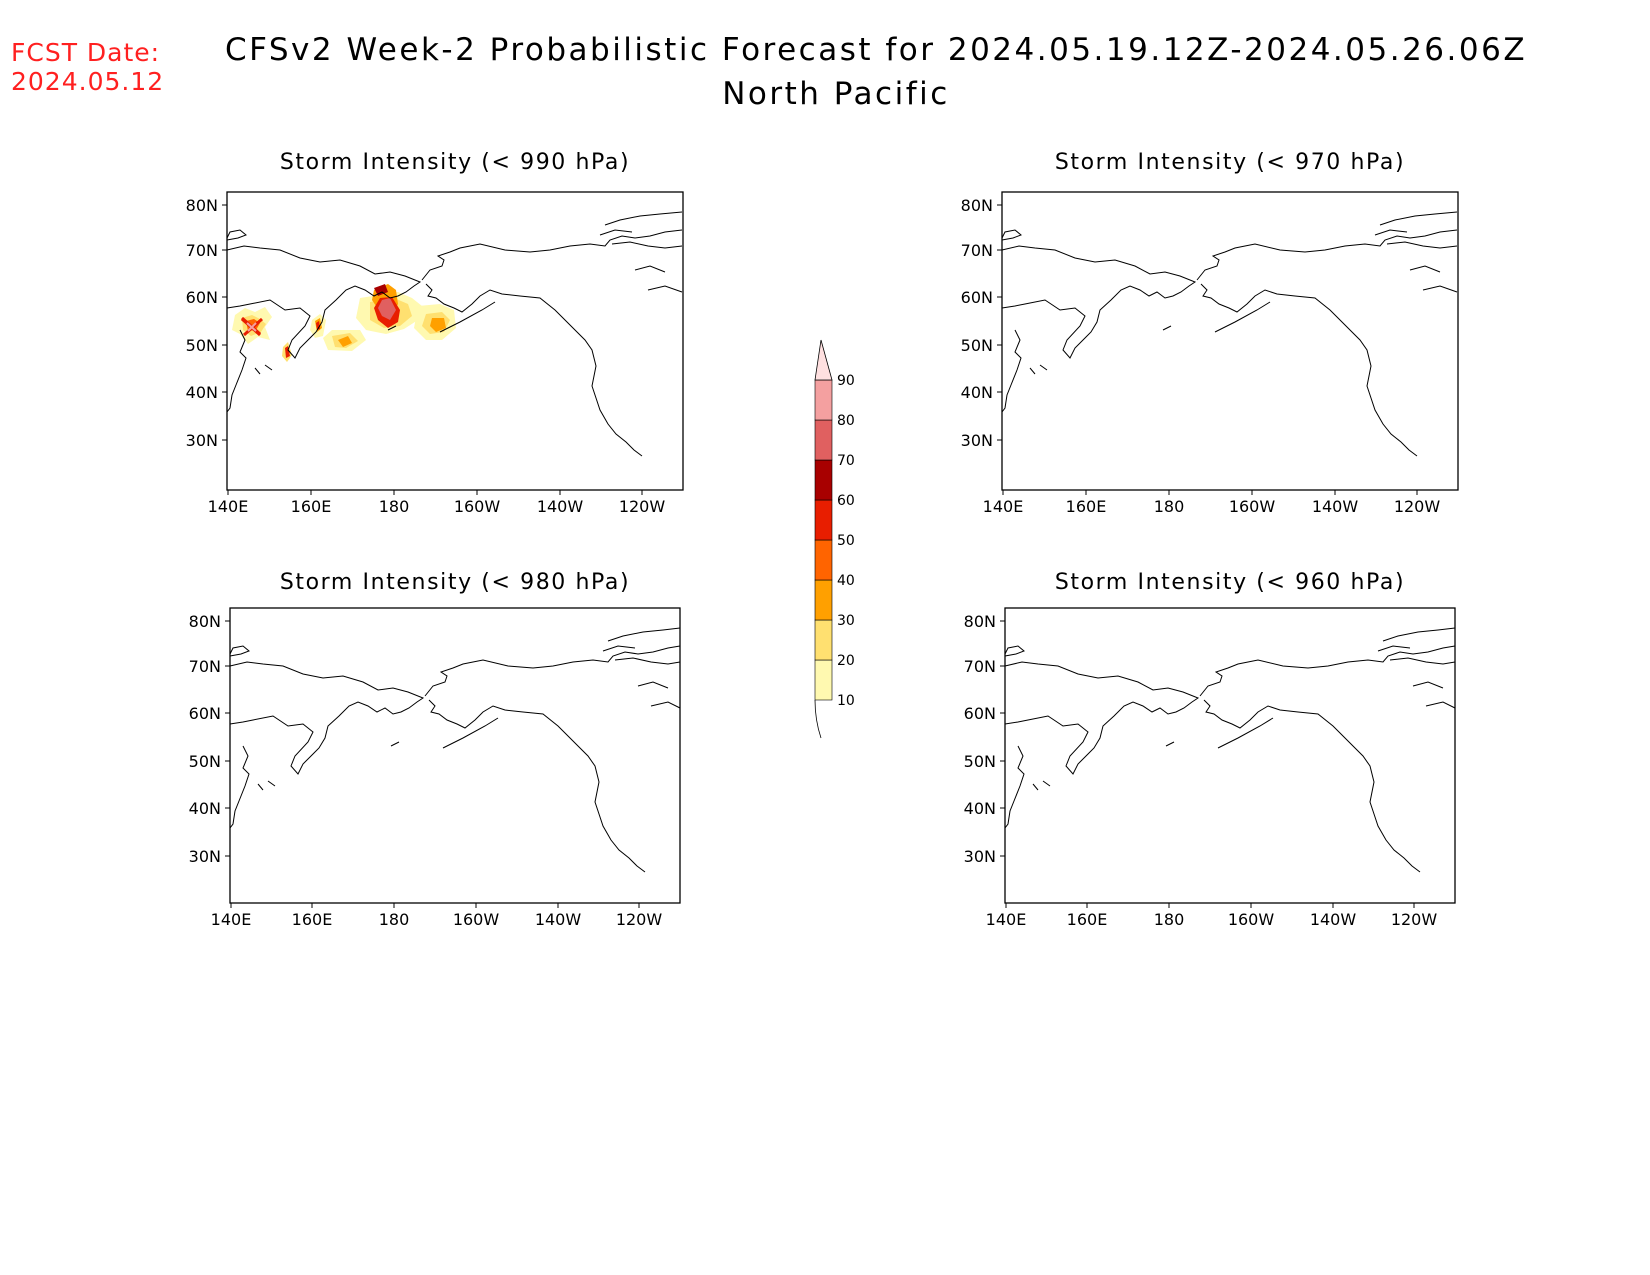 Image resolution: width=1650 pixels, height=1275 pixels. What do you see at coordinates (834, 539) in the screenshot?
I see `colorbar: 10 20 30 40 50 60 70 80 90` at bounding box center [834, 539].